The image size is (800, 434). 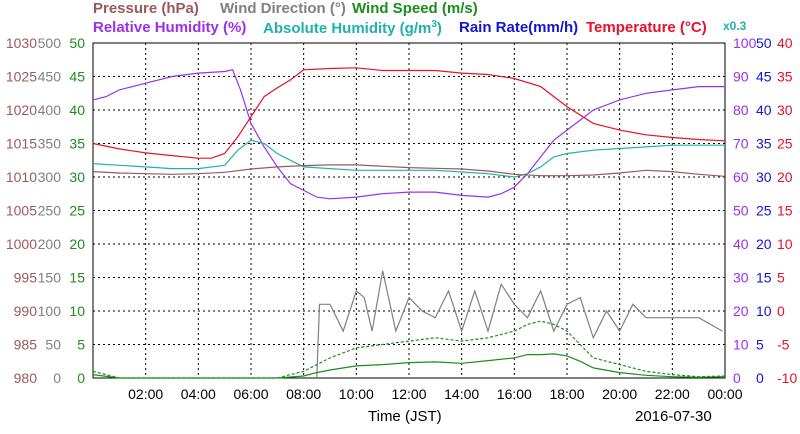 What do you see at coordinates (415, 8) in the screenshot?
I see `legend-wind-speed: Wind Speed (m/s)` at bounding box center [415, 8].